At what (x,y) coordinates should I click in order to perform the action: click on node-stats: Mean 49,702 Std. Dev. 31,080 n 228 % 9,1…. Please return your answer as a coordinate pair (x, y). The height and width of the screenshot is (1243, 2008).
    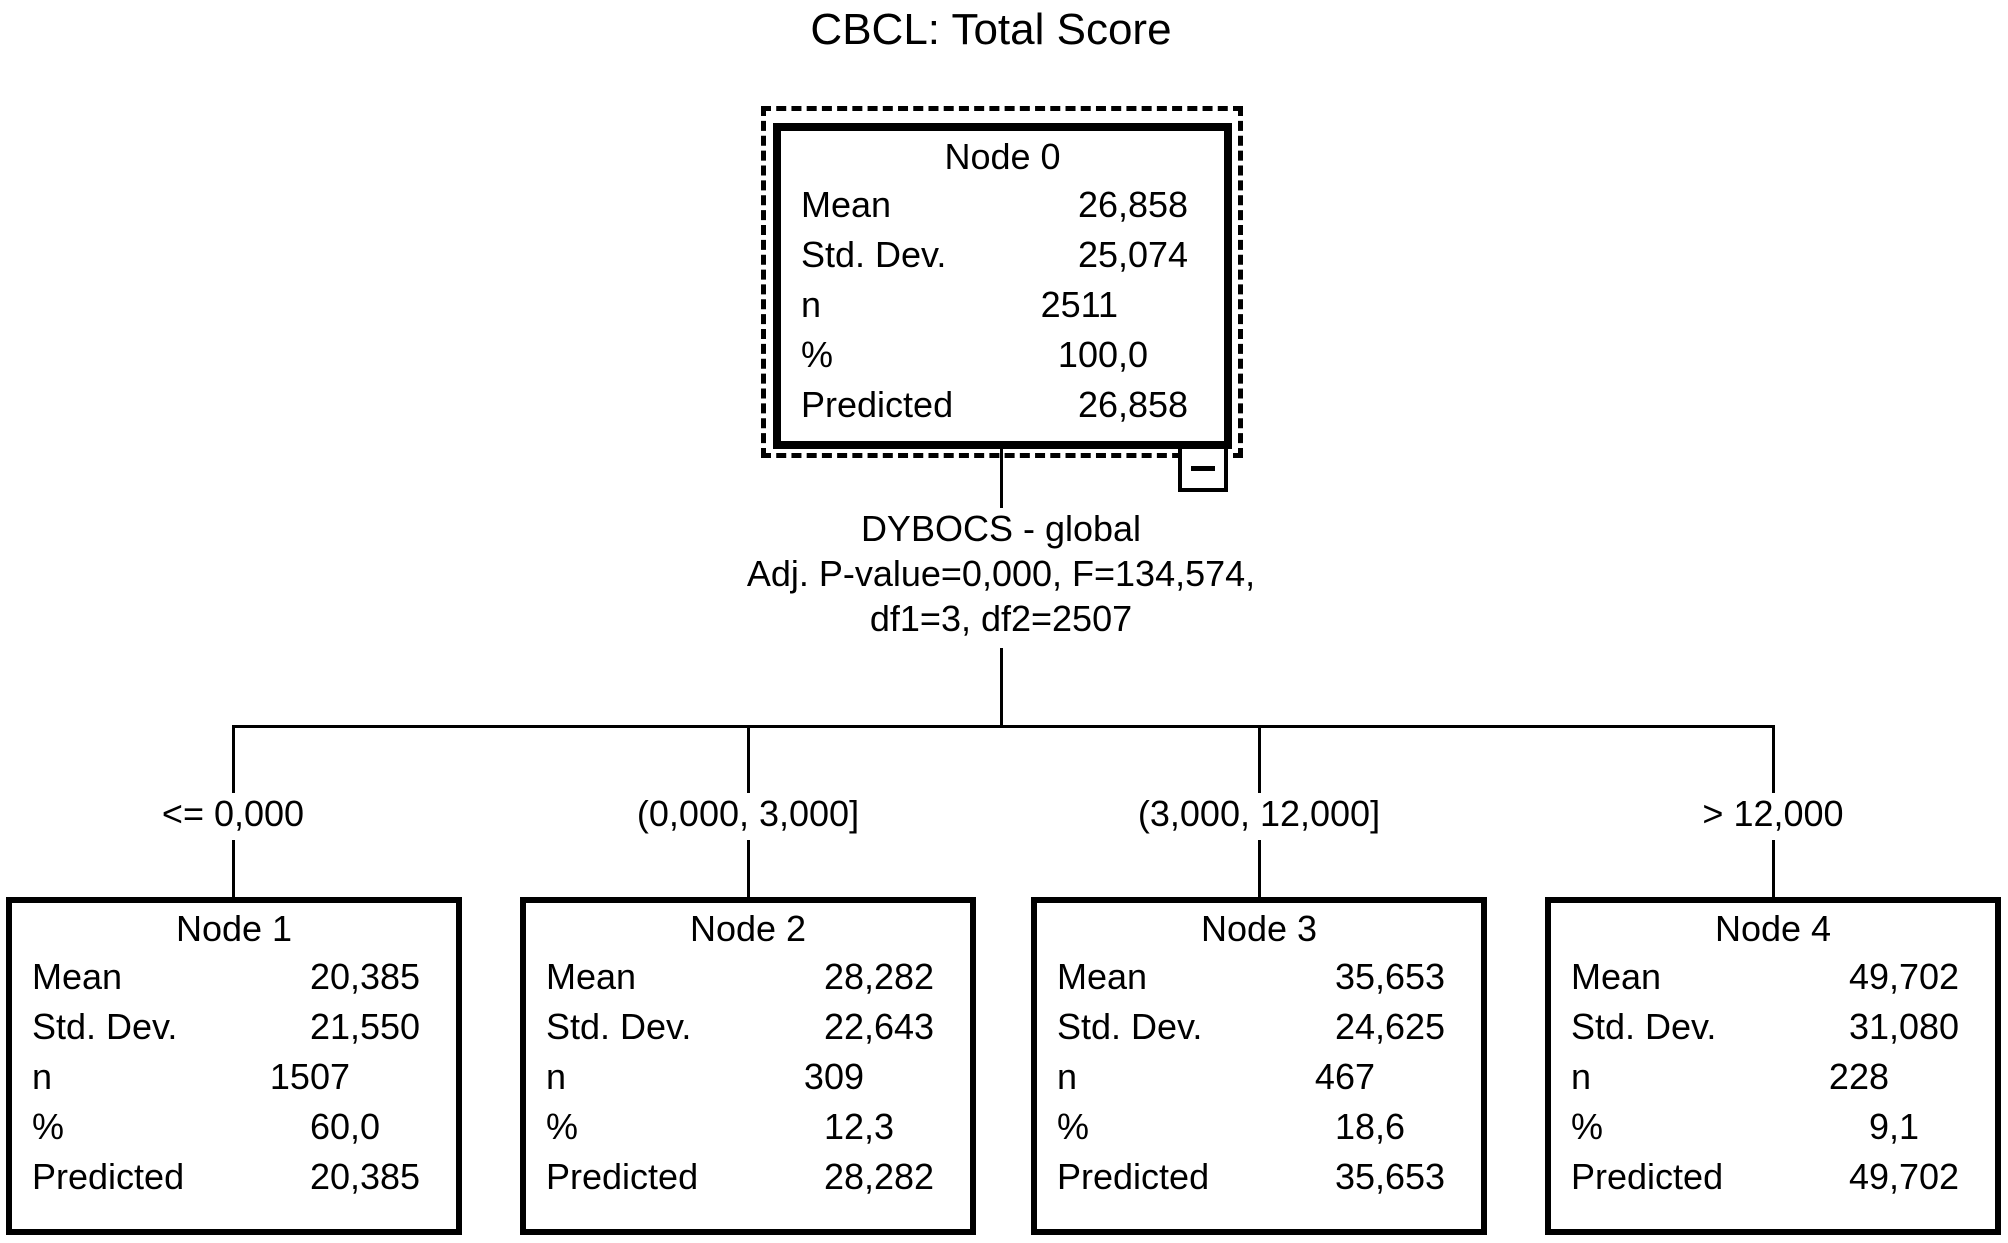
    Looking at the image, I should click on (1773, 1077).